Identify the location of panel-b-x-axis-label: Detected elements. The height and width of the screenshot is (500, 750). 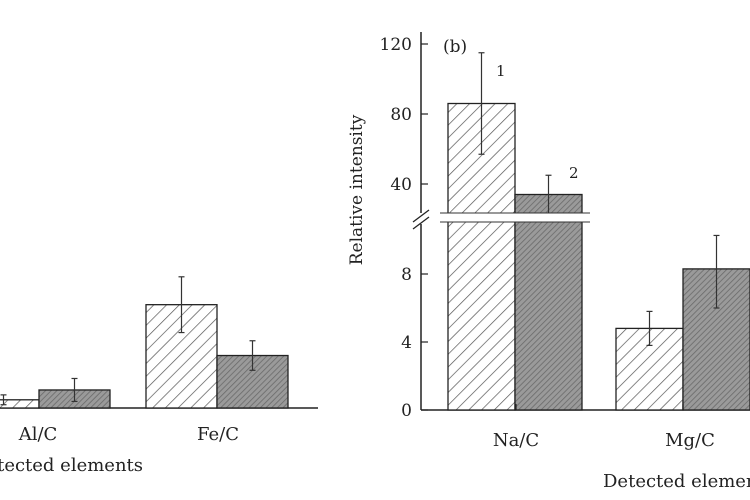
(676, 481).